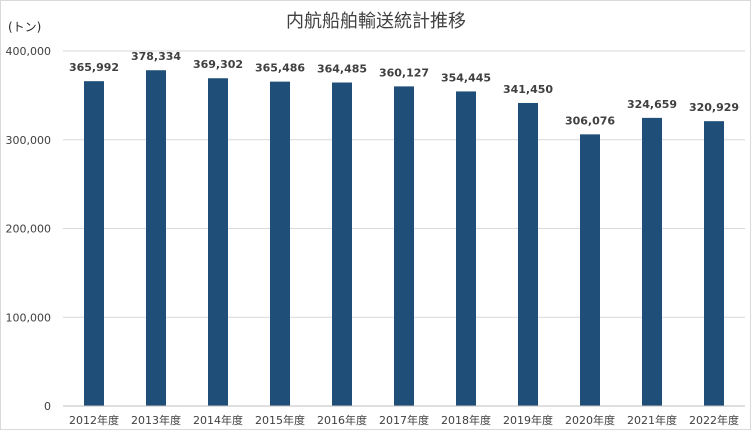  Describe the element at coordinates (29, 51) in the screenshot. I see `y-tick-label: 400,000` at that location.